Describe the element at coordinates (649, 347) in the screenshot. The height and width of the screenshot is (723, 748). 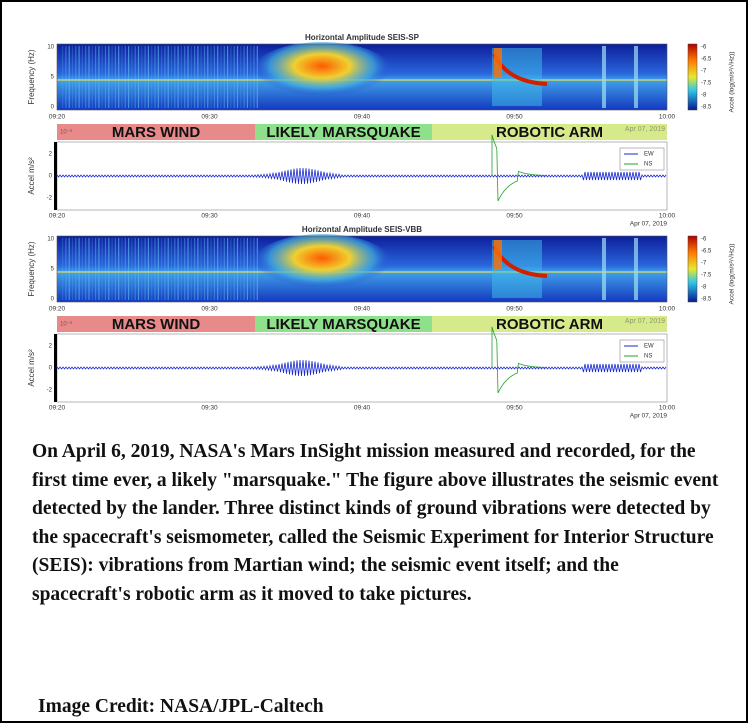
I see `legend-label: EW` at that location.